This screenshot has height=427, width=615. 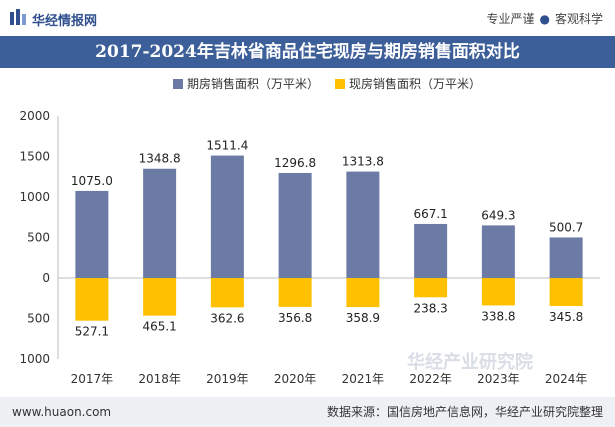 I want to click on watermark-text: 华经产业研究院, so click(x=470, y=362).